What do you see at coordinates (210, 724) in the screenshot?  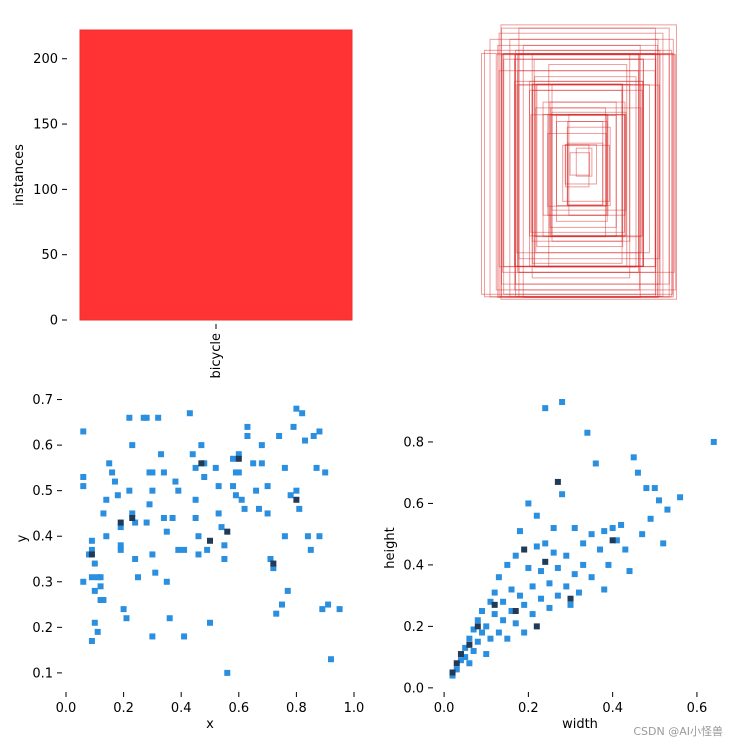 I see `x-axis-label: x` at bounding box center [210, 724].